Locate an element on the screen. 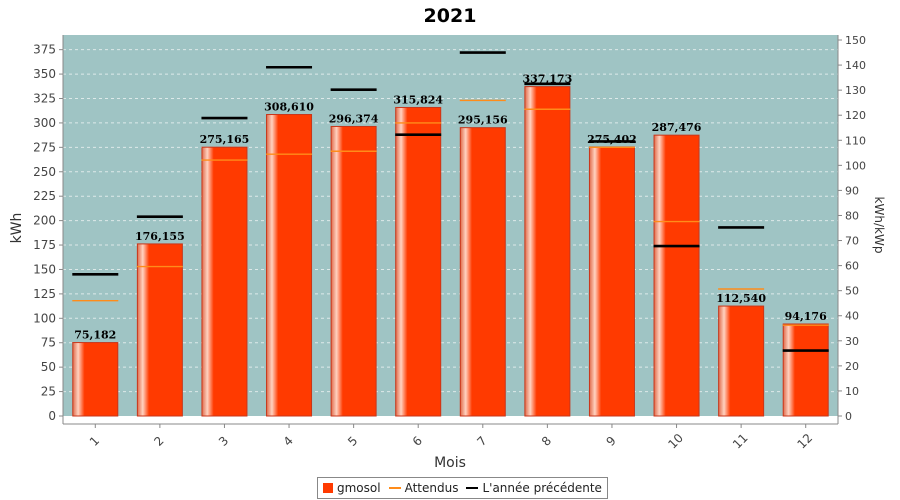 This screenshot has height=500, width=900. data-label: 176,155 is located at coordinates (160, 236).